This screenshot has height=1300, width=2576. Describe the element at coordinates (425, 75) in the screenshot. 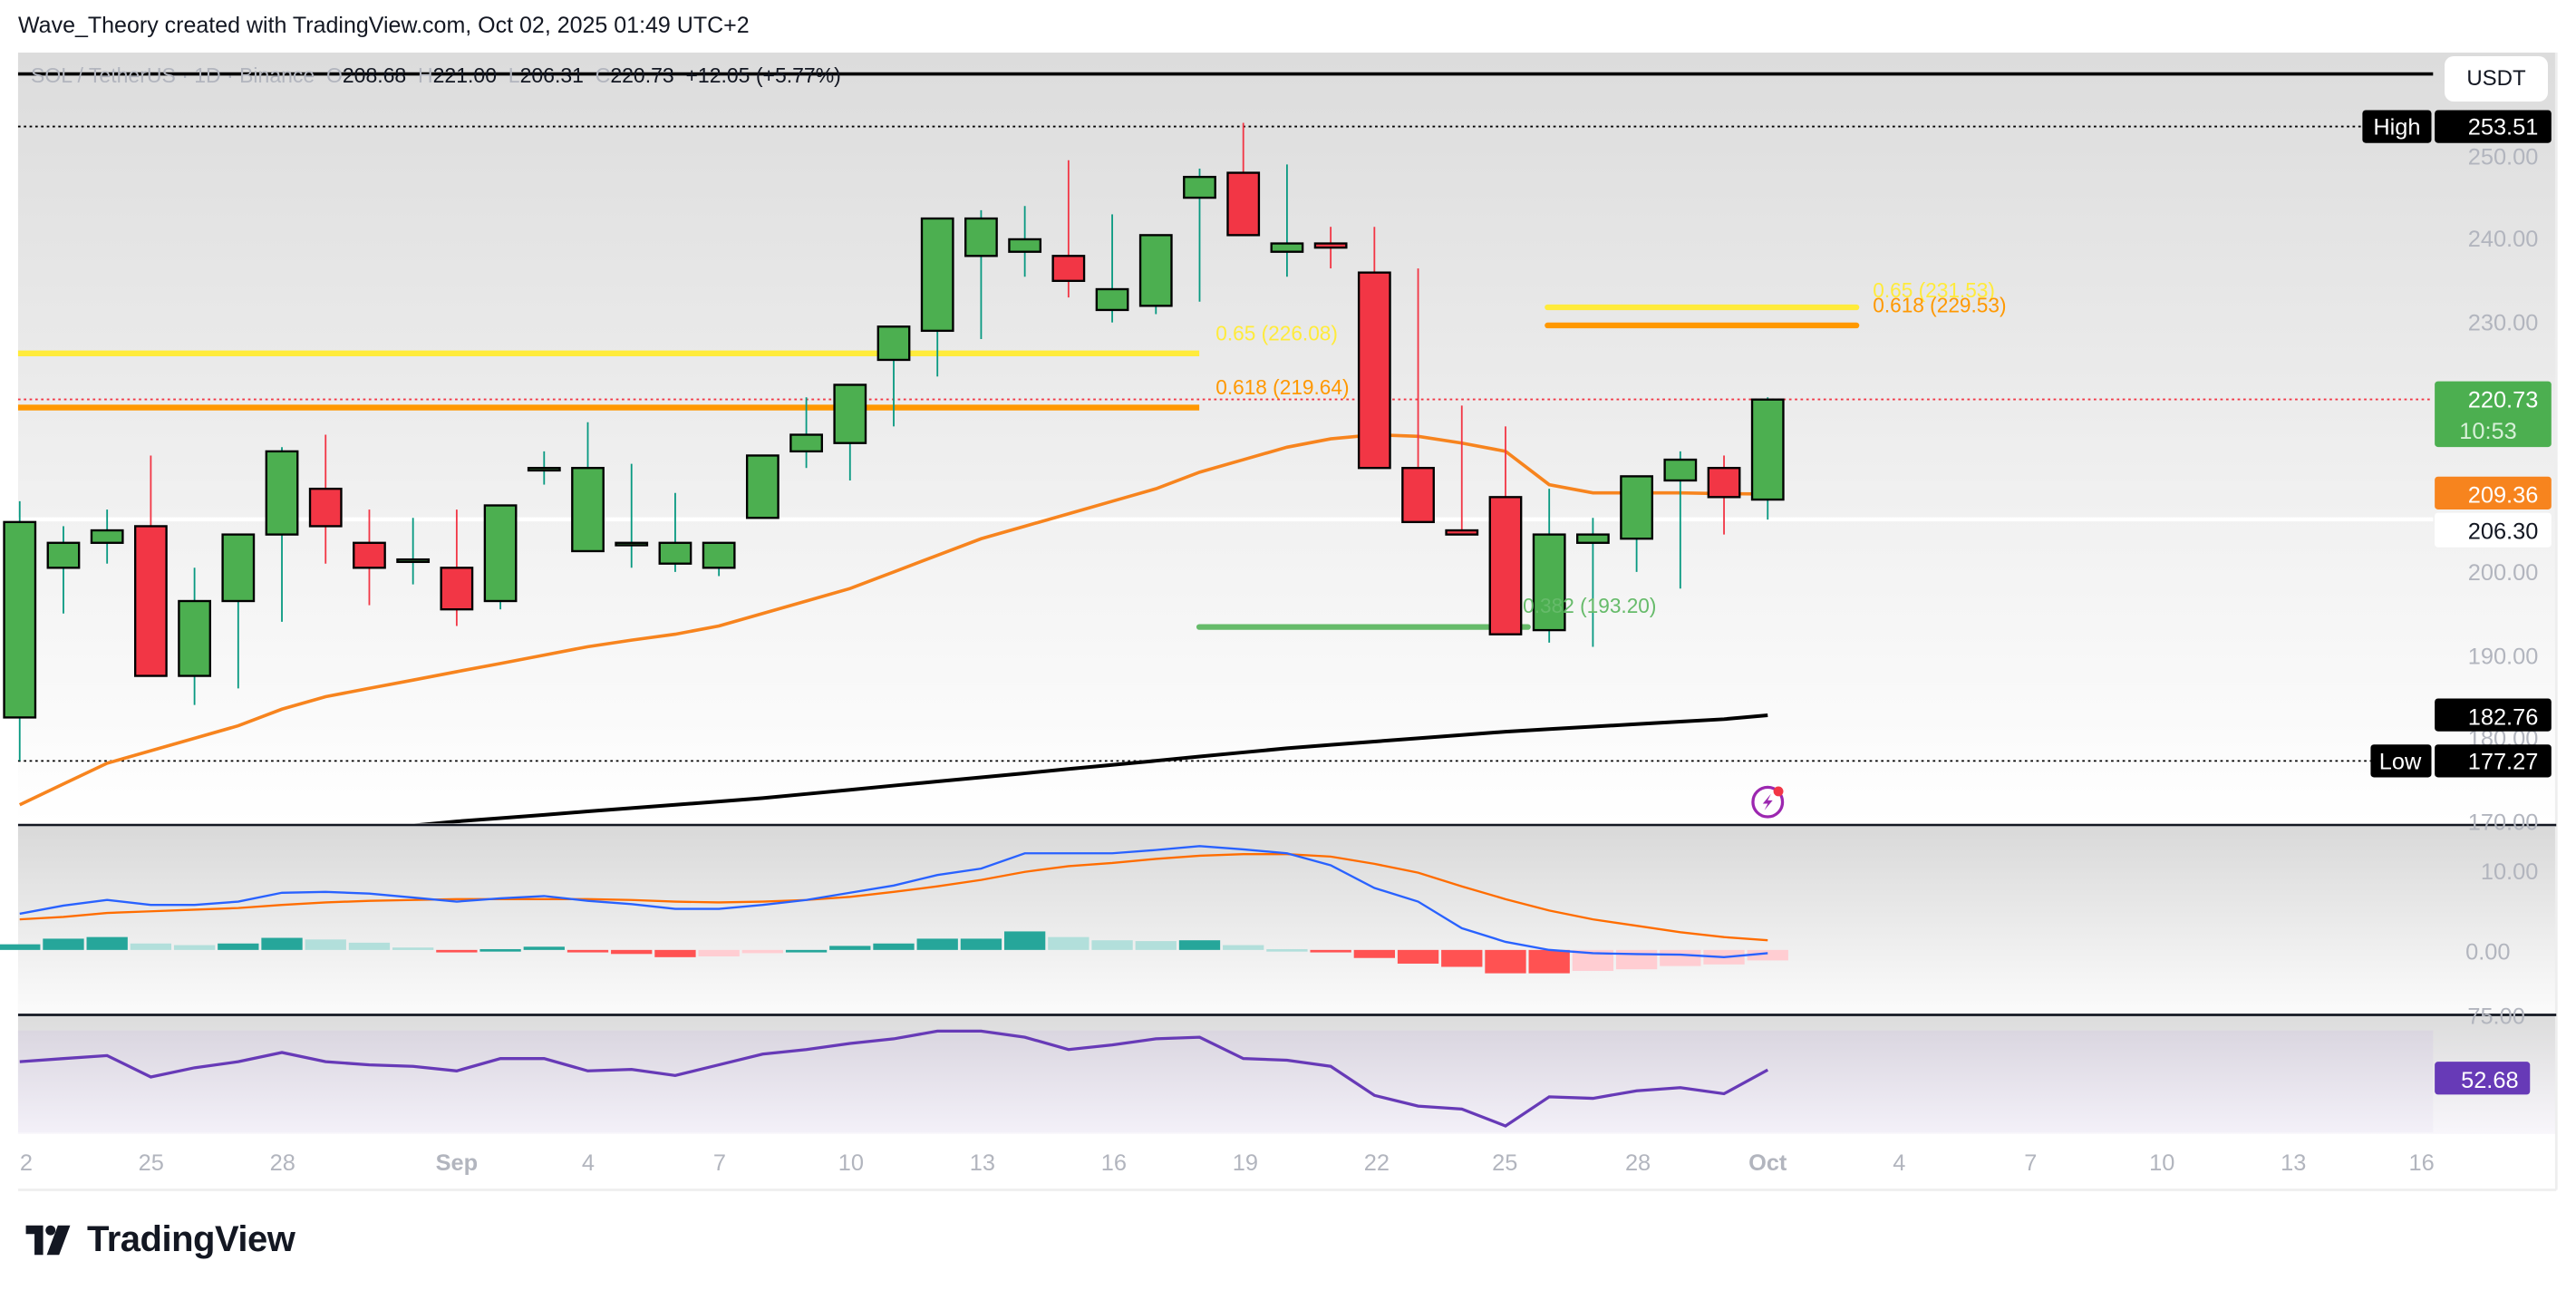

I see `high-label: H` at that location.